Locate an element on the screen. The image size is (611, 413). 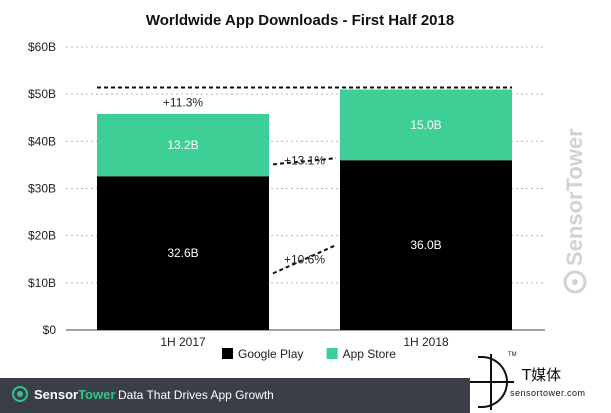
y-tick-label: $40B is located at coordinates (42, 141).